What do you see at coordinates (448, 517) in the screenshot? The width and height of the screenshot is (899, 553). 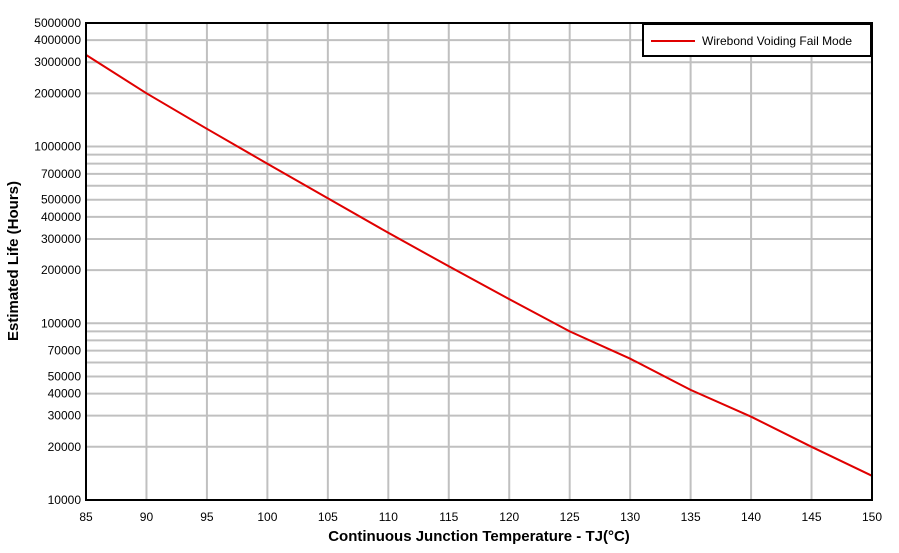 I see `x-tick-label: 115` at bounding box center [448, 517].